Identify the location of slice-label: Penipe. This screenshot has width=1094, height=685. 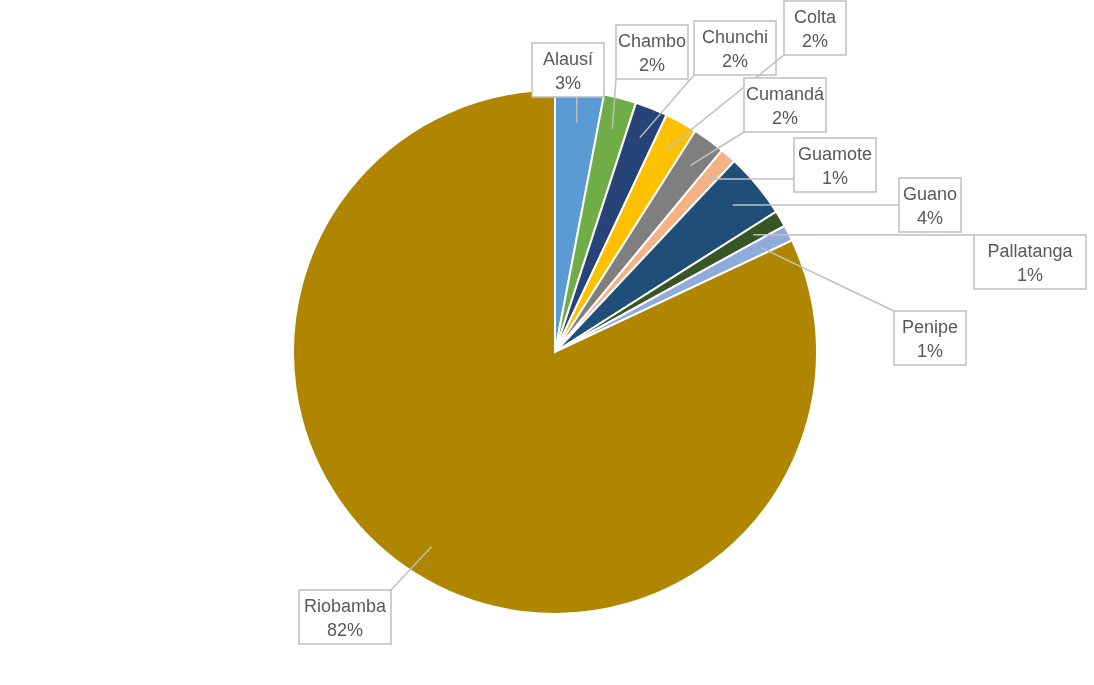
(930, 327).